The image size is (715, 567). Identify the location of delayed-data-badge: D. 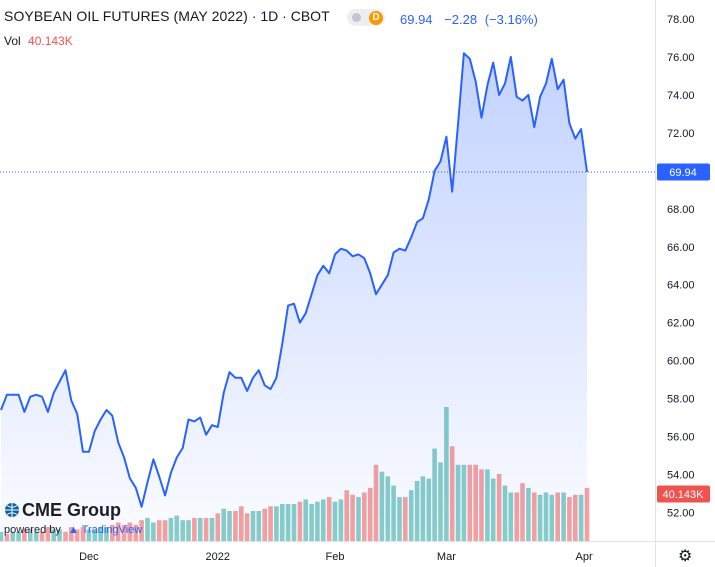
(376, 18).